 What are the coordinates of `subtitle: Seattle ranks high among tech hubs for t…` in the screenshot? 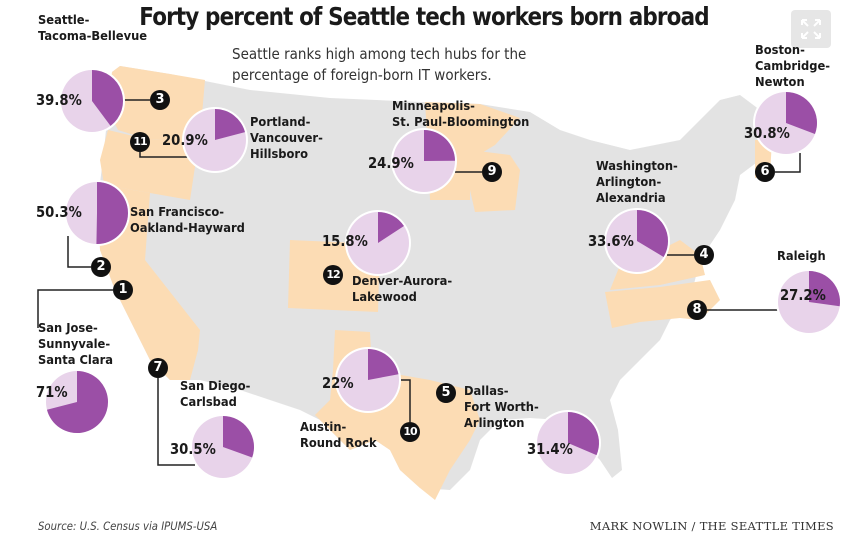 It's located at (380, 65).